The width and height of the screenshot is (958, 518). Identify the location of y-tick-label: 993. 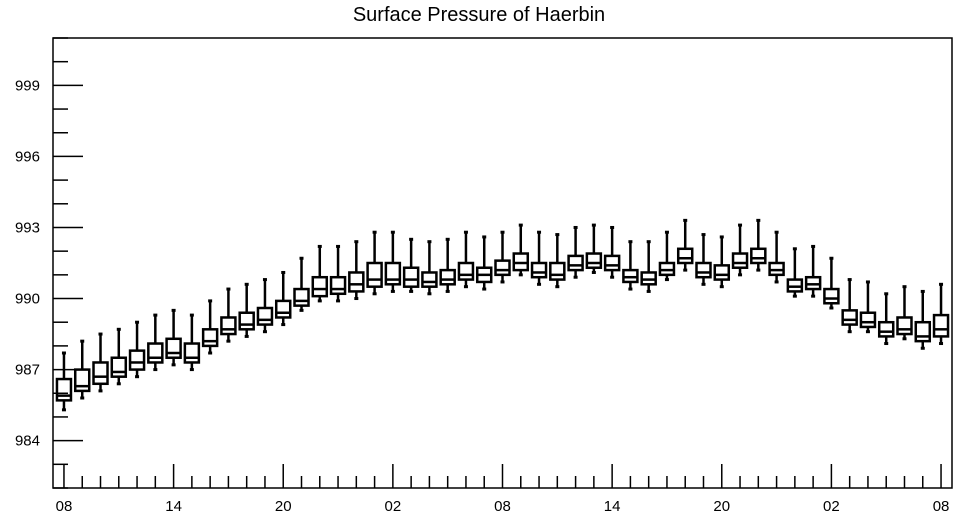
(27, 227).